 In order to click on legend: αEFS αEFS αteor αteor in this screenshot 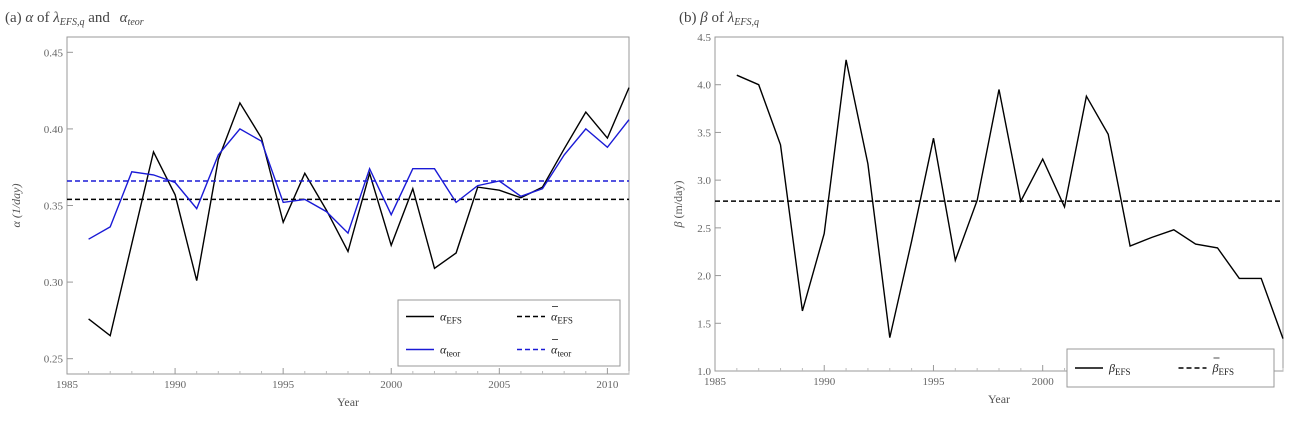, I will do `click(509, 333)`.